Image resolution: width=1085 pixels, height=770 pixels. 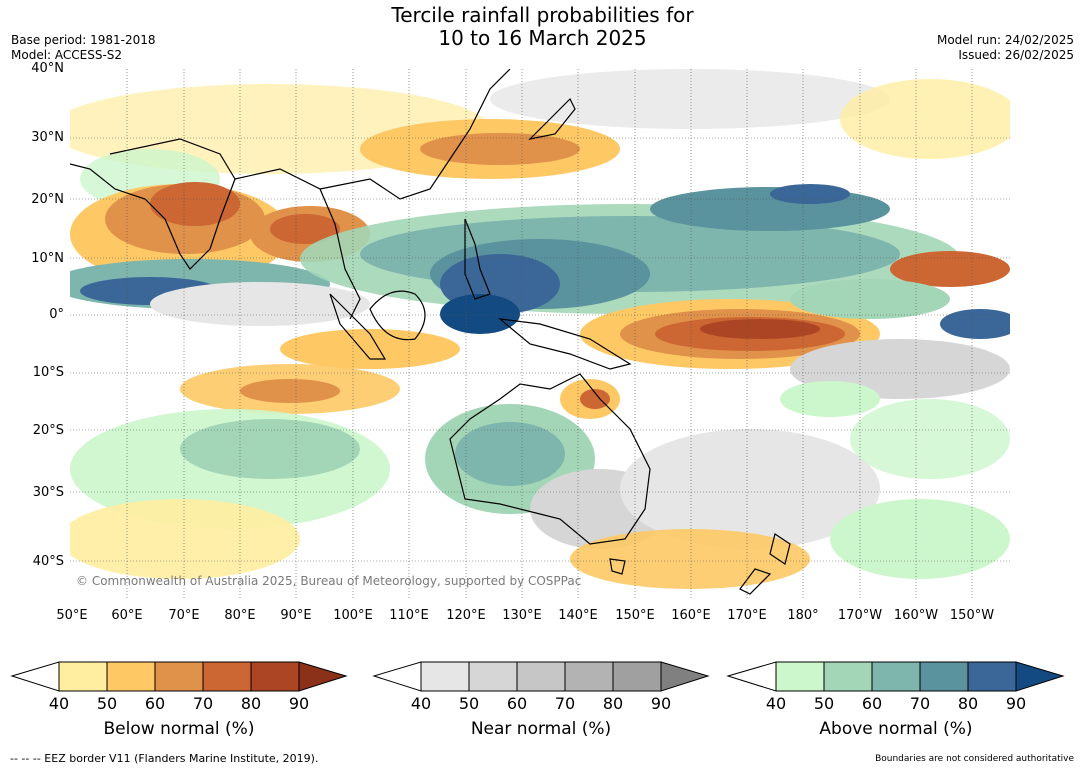 What do you see at coordinates (56, 314) in the screenshot?
I see `lat-label: 0°` at bounding box center [56, 314].